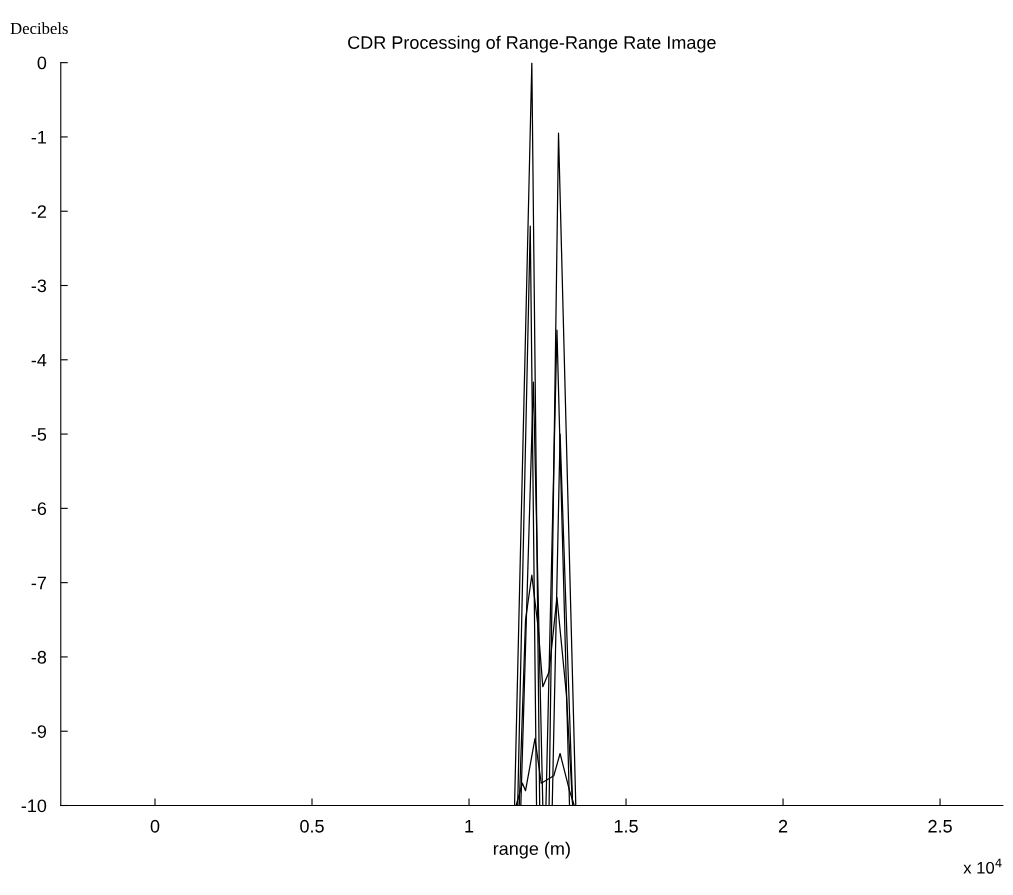 The image size is (1013, 895). Describe the element at coordinates (39, 360) in the screenshot. I see `y-tick-label: -4` at that location.